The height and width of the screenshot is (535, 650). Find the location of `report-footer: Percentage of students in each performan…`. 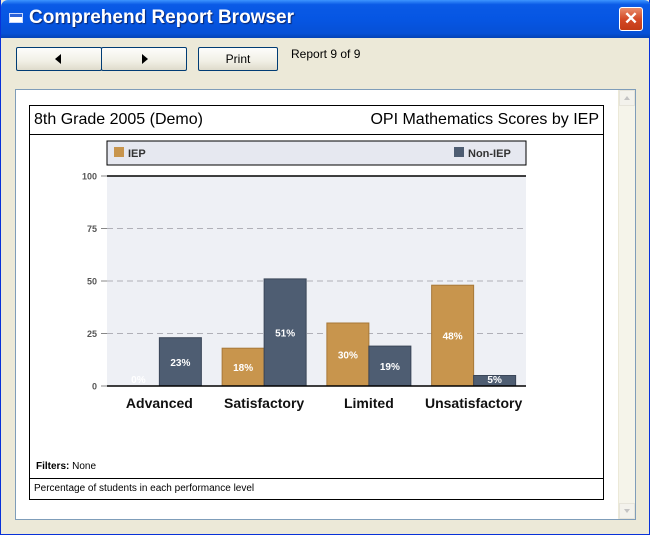

report-footer: Percentage of students in each performan… is located at coordinates (316, 488).